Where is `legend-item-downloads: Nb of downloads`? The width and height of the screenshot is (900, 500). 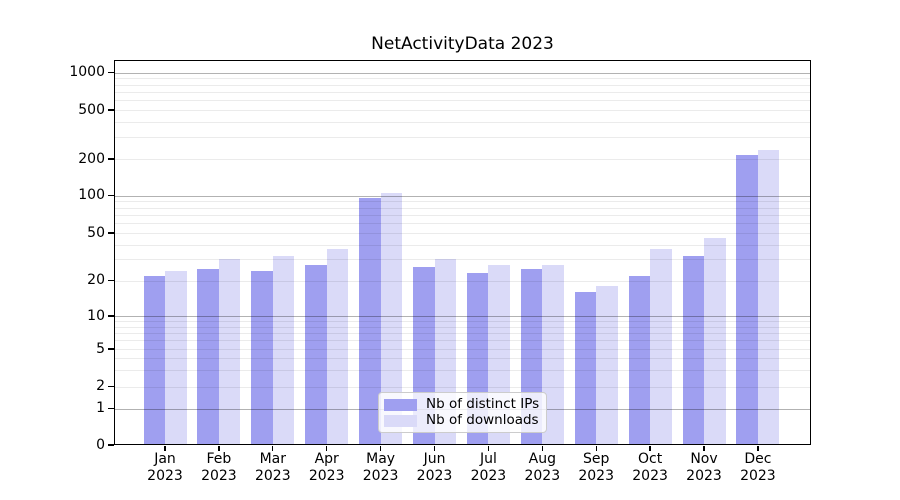 legend-item-downloads: Nb of downloads is located at coordinates (462, 420).